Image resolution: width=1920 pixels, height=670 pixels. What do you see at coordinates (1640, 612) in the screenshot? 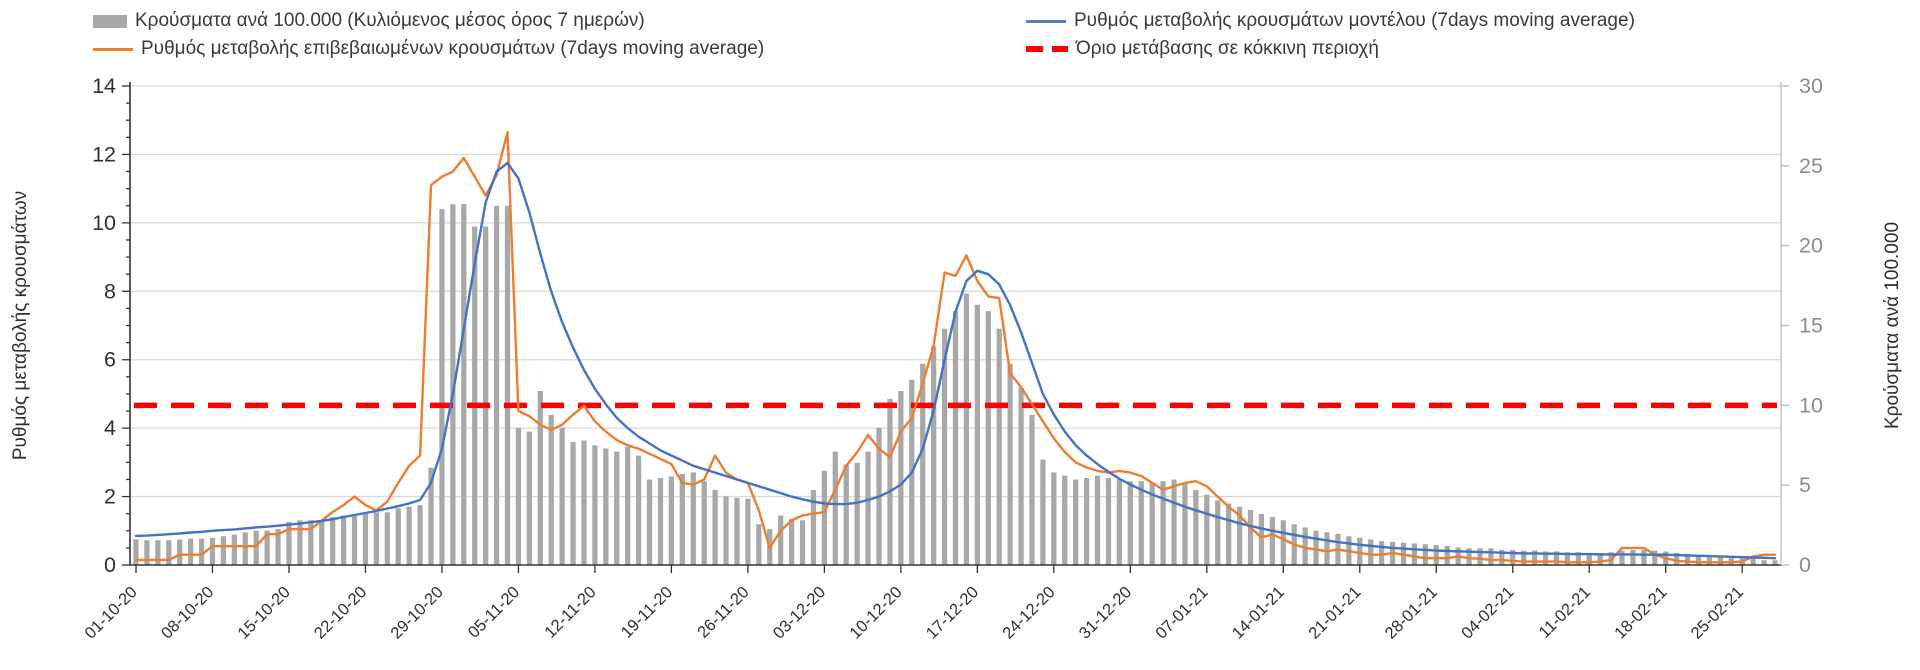
I see `x-axis-tick-label: 18-02-21` at bounding box center [1640, 612].